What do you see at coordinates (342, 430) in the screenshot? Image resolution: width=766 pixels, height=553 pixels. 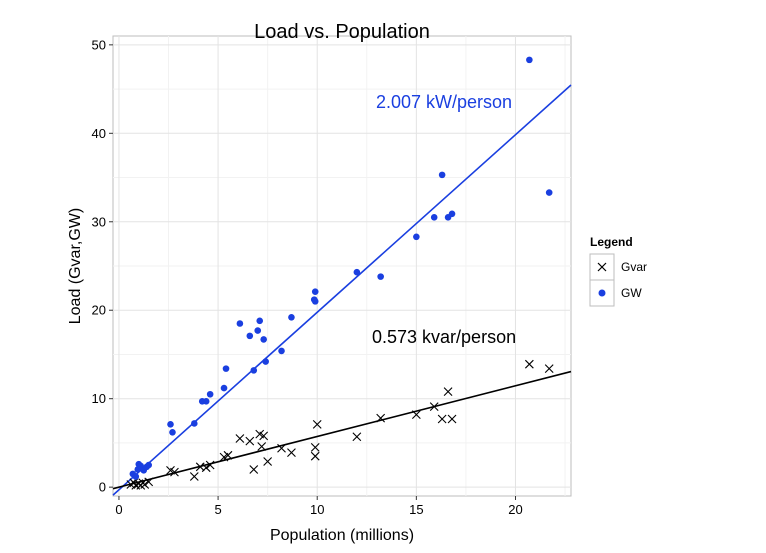 I see `fit-line-gvar` at bounding box center [342, 430].